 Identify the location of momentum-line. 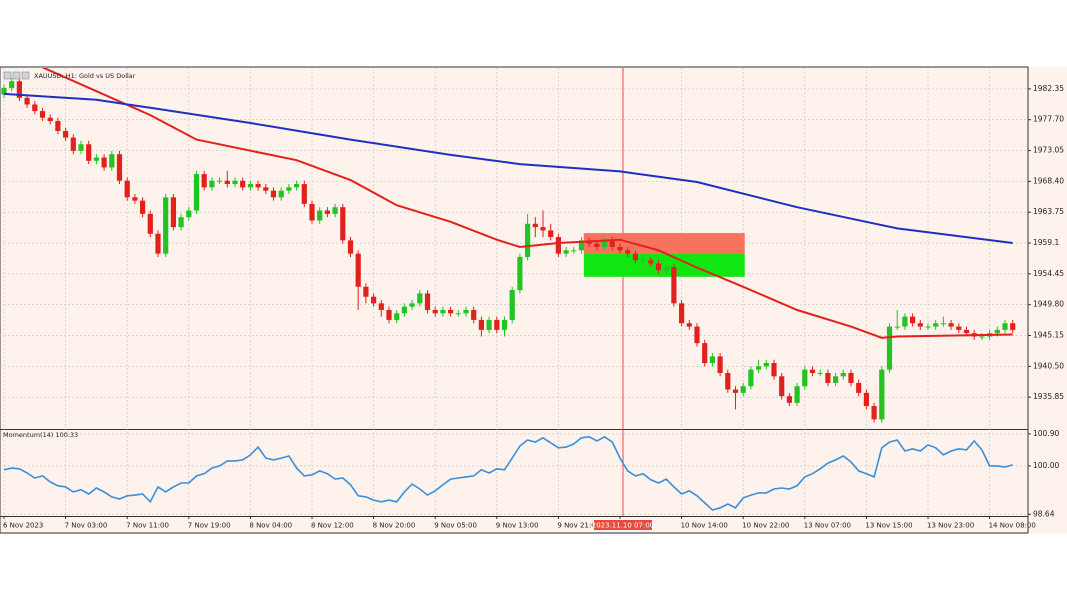
(508, 473).